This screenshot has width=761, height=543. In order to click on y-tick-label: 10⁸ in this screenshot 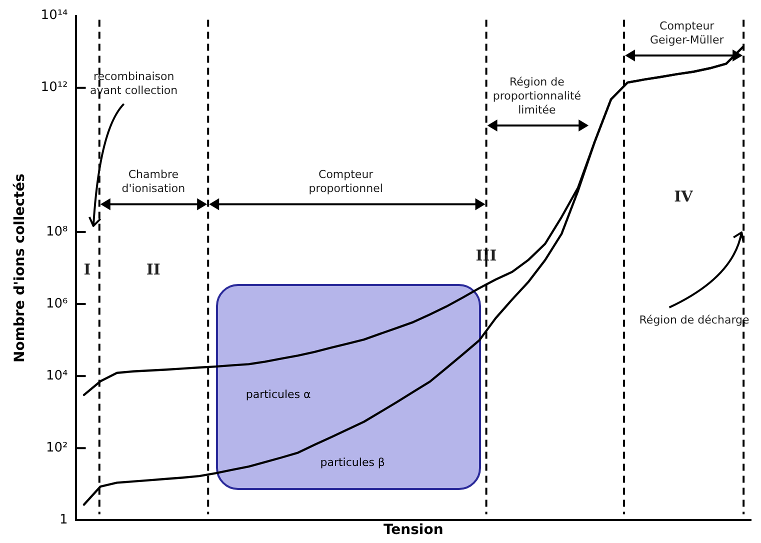, I will do `click(57, 232)`.